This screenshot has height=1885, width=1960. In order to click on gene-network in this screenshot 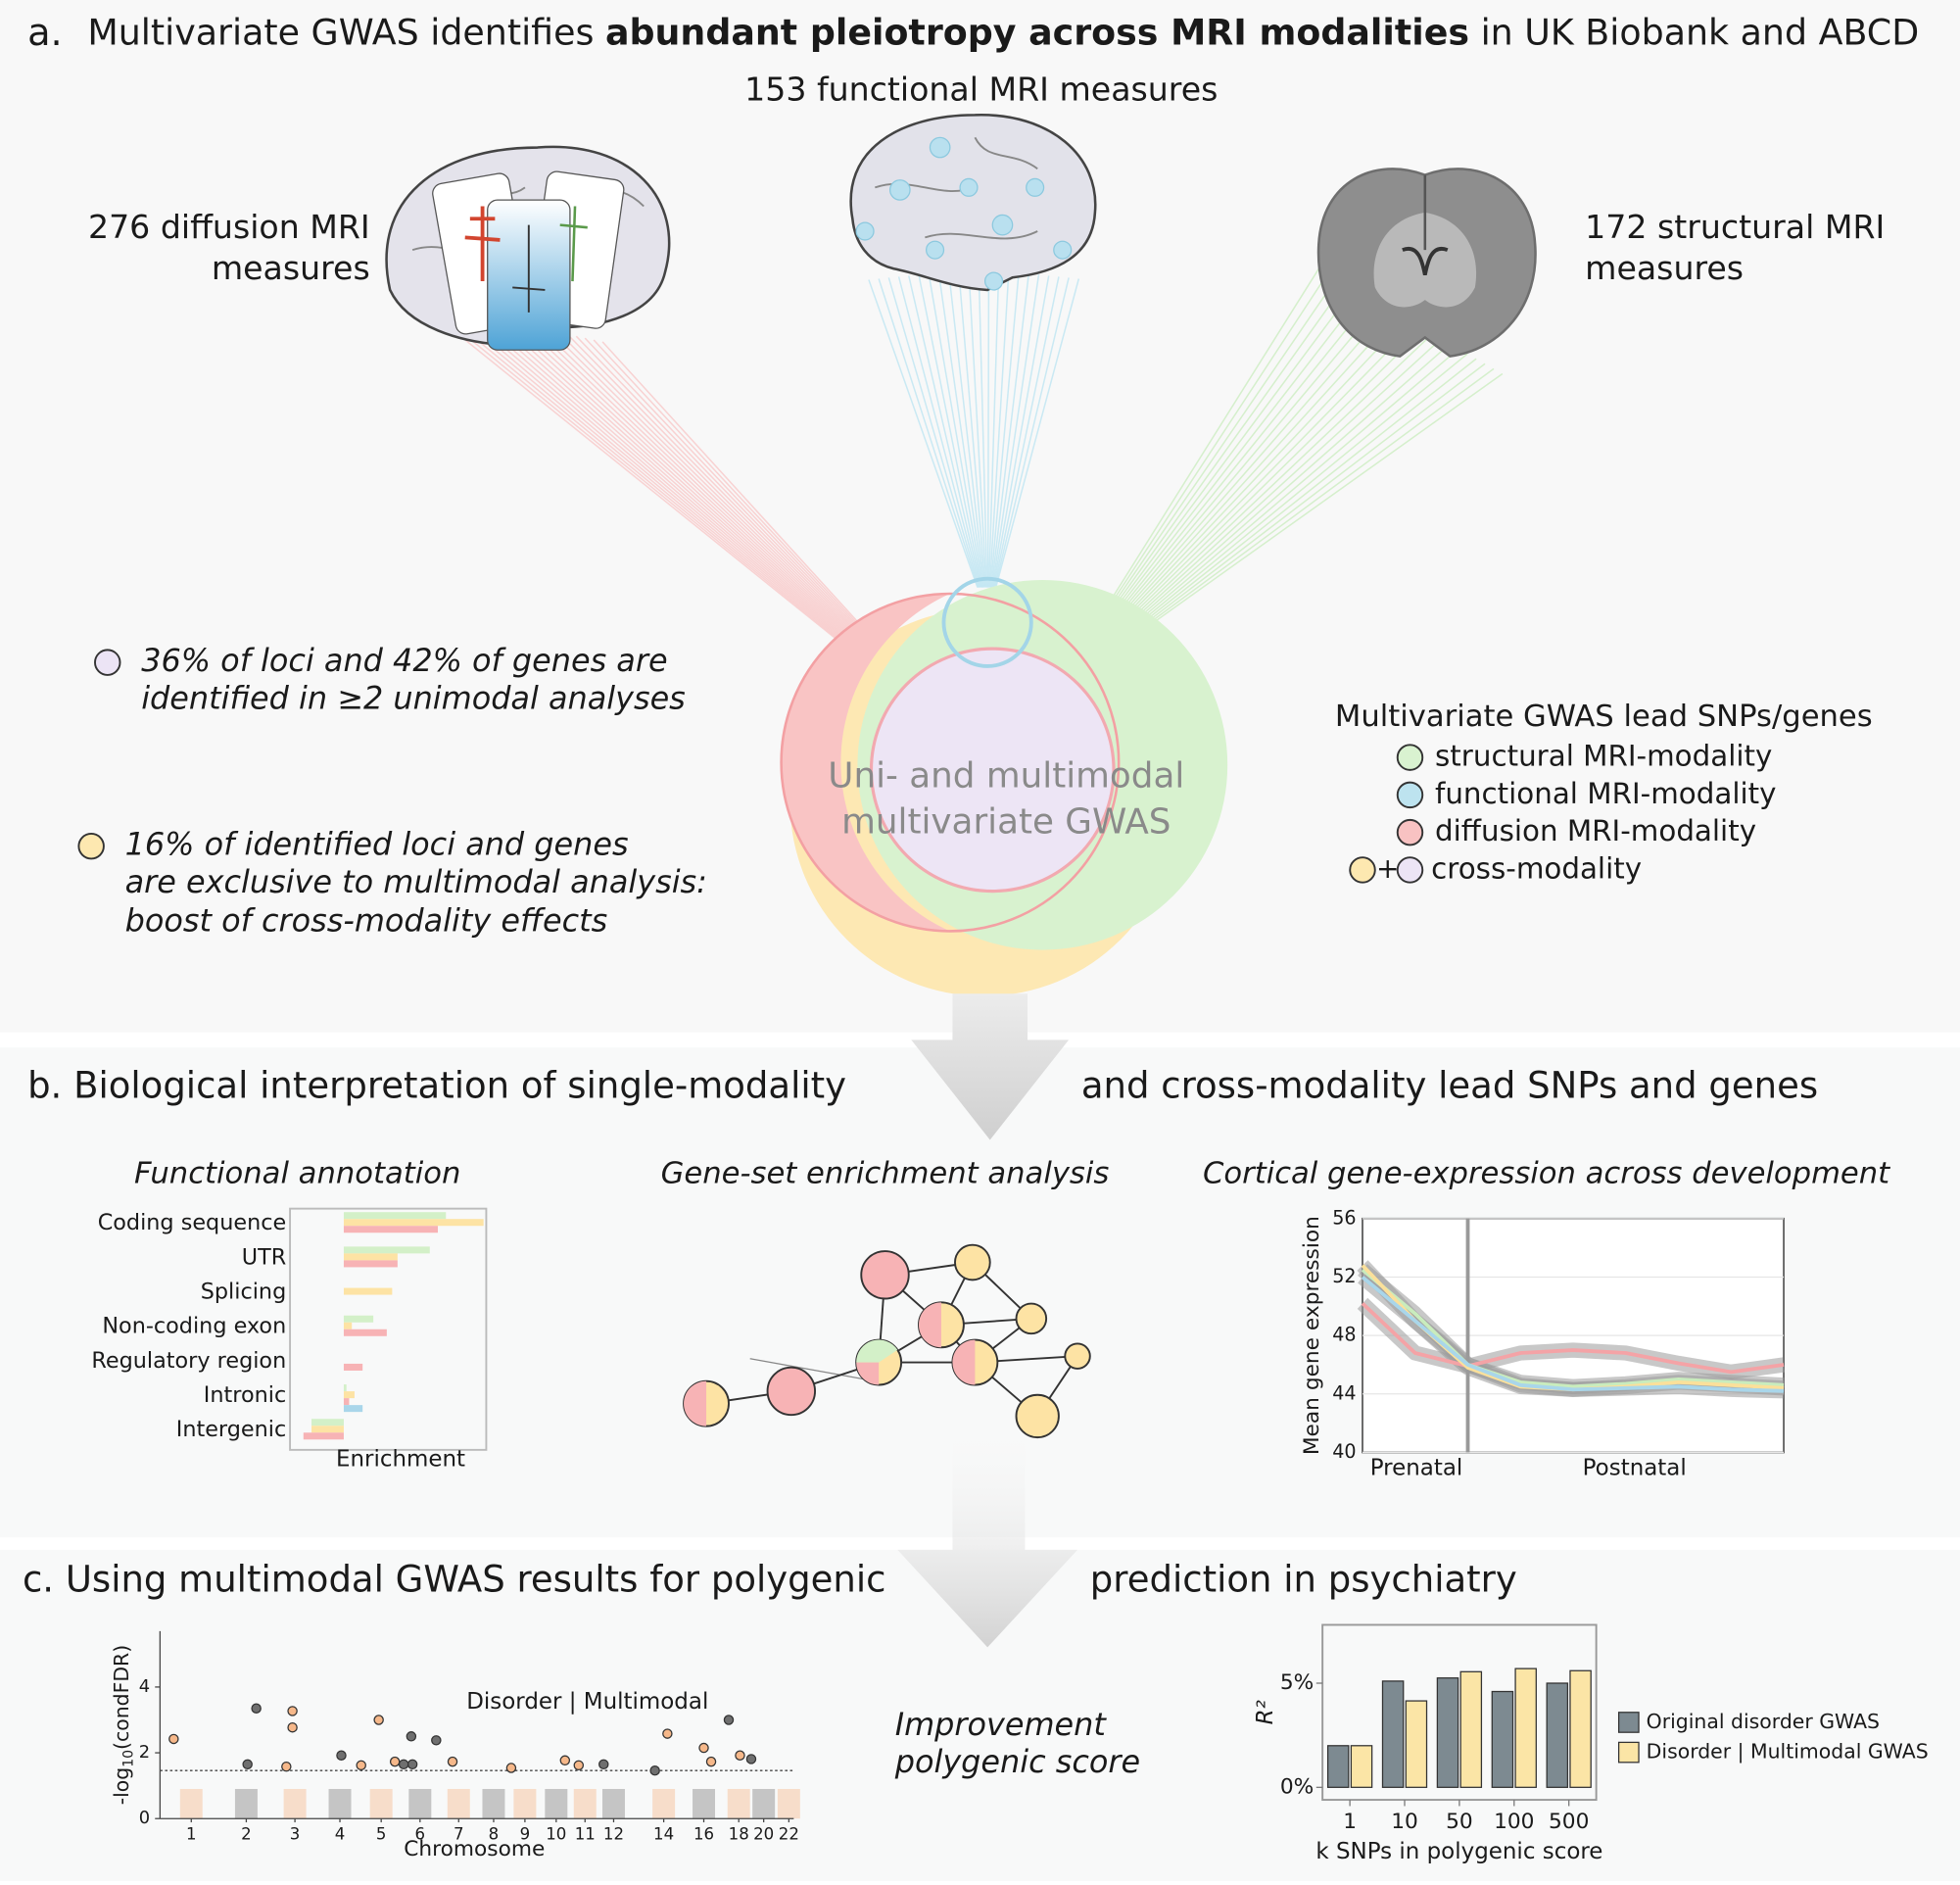, I will do `click(887, 1341)`.